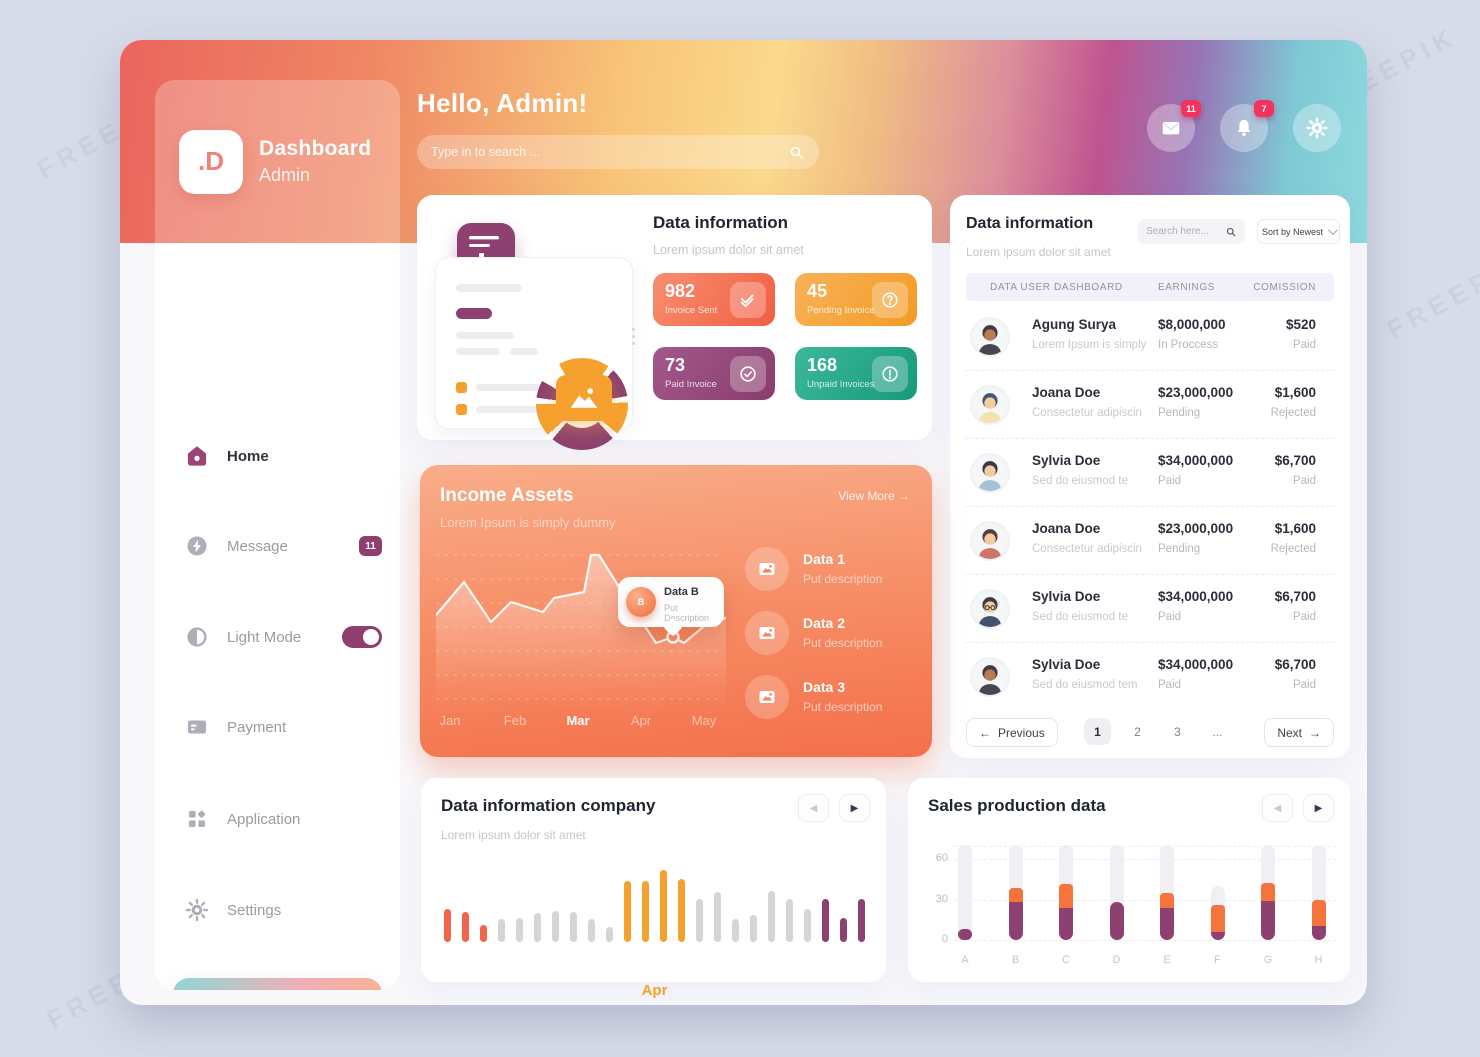 Image resolution: width=1480 pixels, height=1057 pixels. What do you see at coordinates (691, 384) in the screenshot?
I see `stat-label: Paid Invoice` at bounding box center [691, 384].